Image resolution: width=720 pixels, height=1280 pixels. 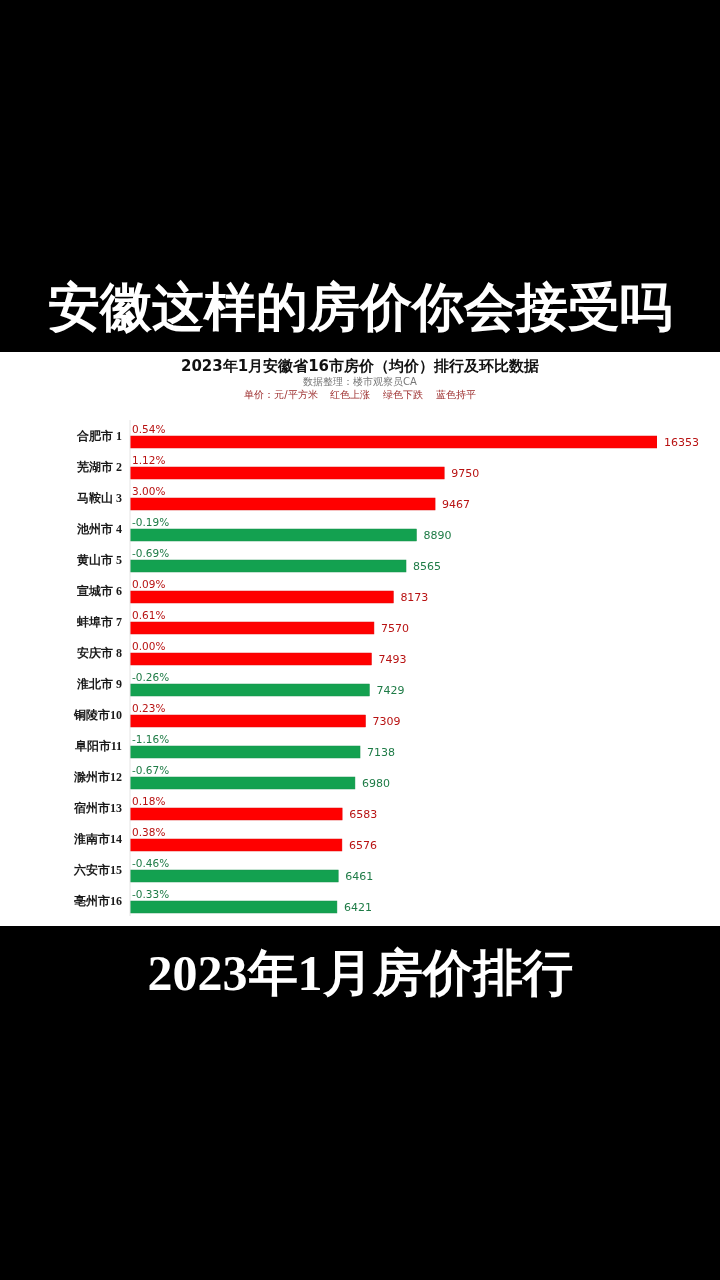 What do you see at coordinates (151, 522) in the screenshot?
I see `annotation: -0.19%` at bounding box center [151, 522].